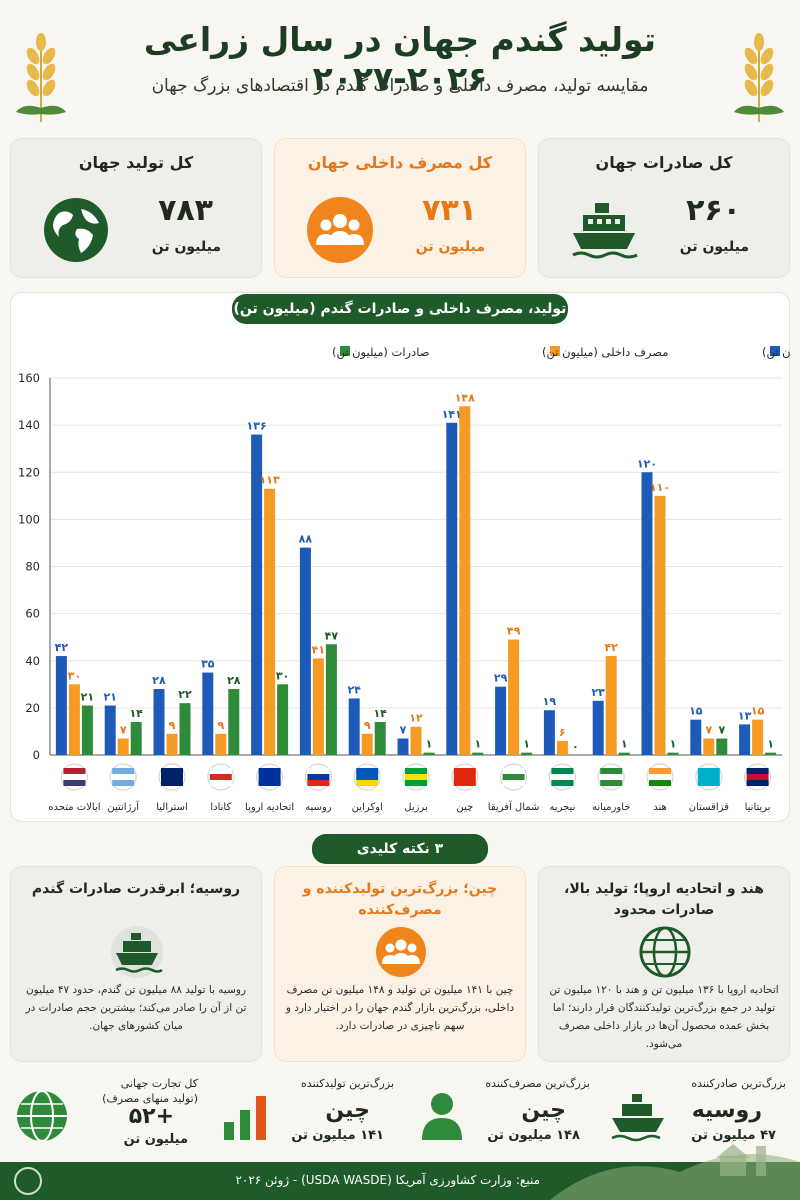 The width and height of the screenshot is (800, 1200). Describe the element at coordinates (713, 210) in the screenshot. I see `card-value: ۲۶۰` at that location.